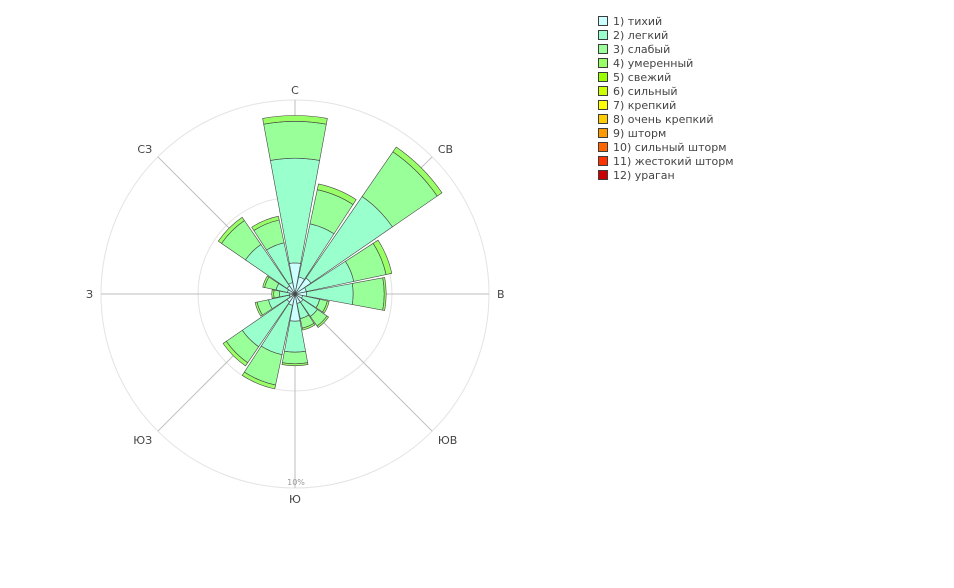 The width and height of the screenshot is (954, 588). I want to click on legend-item: 12) ураган, so click(666, 175).